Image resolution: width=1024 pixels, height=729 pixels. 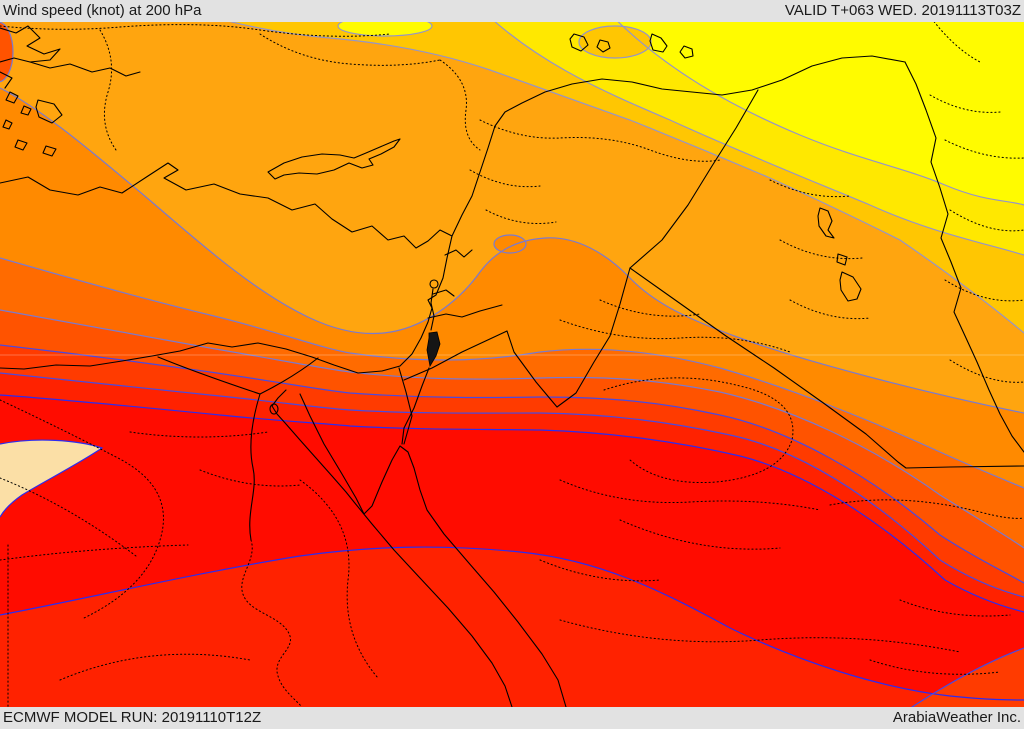 I want to click on border-turkey-syria, so click(x=678, y=146).